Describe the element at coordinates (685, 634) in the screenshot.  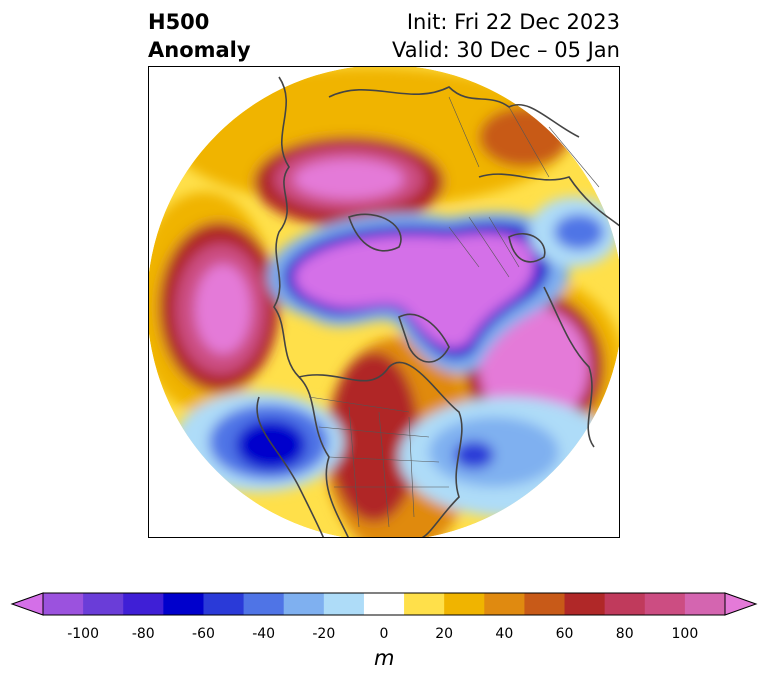
I see `colorbar-tick-label: 100` at that location.